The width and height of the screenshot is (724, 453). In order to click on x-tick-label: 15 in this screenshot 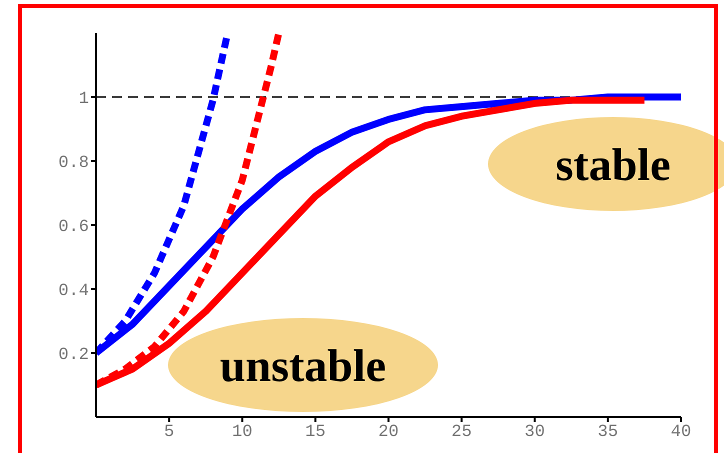, I will do `click(315, 432)`.